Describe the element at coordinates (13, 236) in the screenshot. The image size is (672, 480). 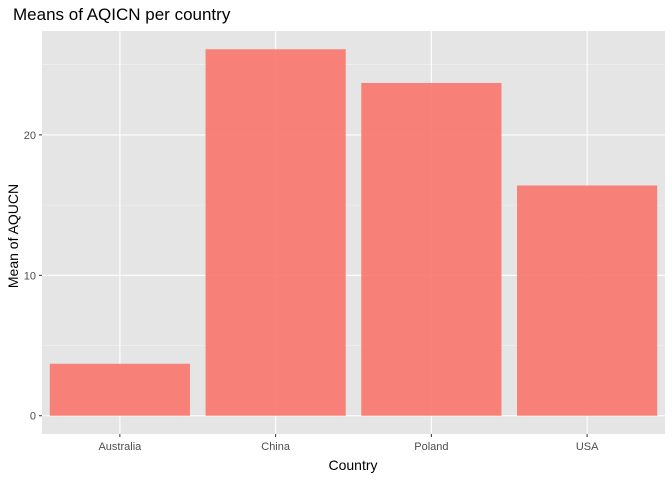
I see `y-axis-title: Mean of AQUCN` at that location.